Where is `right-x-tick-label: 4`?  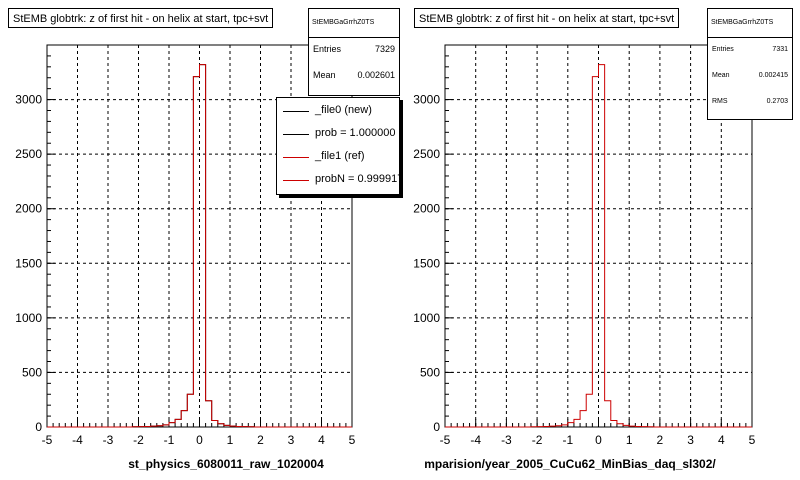 right-x-tick-label: 4 is located at coordinates (721, 440).